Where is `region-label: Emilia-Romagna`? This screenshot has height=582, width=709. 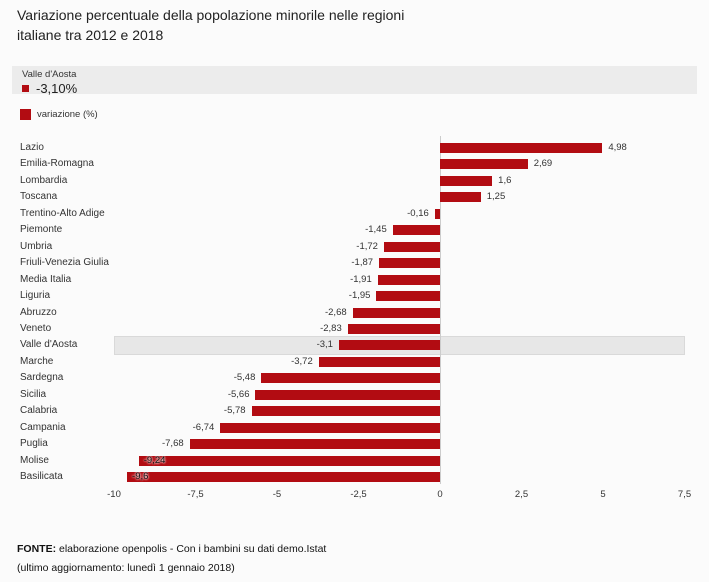
region-label: Emilia-Romagna is located at coordinates (57, 164).